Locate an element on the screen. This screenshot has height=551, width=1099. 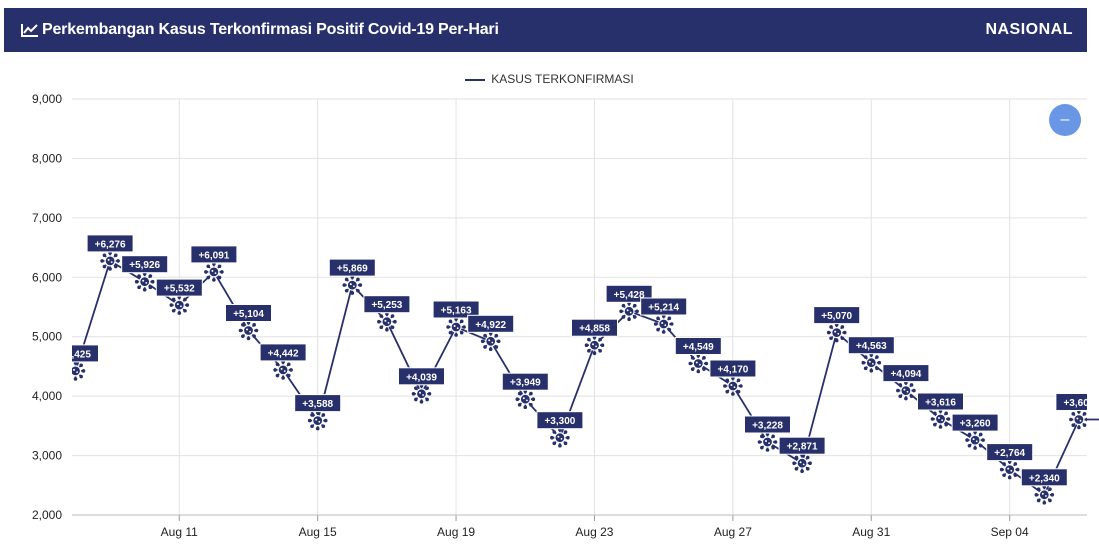
data-label: +4,563 is located at coordinates (871, 345).